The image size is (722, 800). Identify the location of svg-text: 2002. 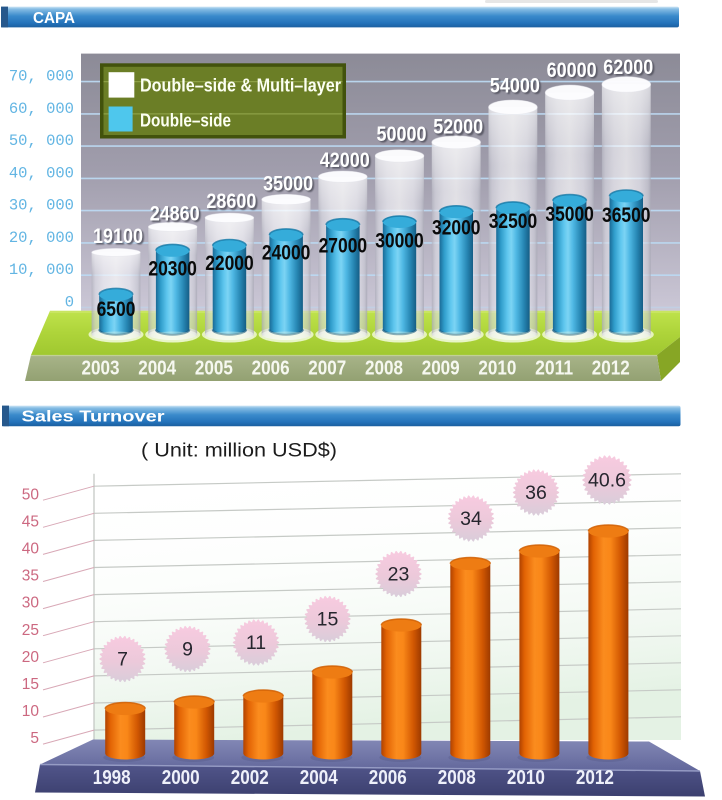
(250, 778).